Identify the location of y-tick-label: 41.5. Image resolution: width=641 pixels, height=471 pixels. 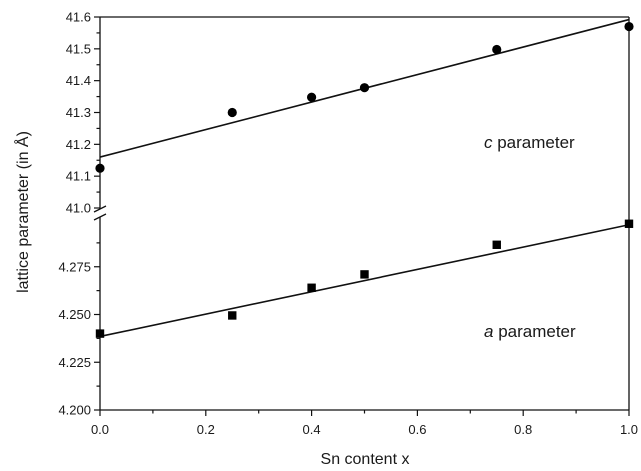
(78, 48).